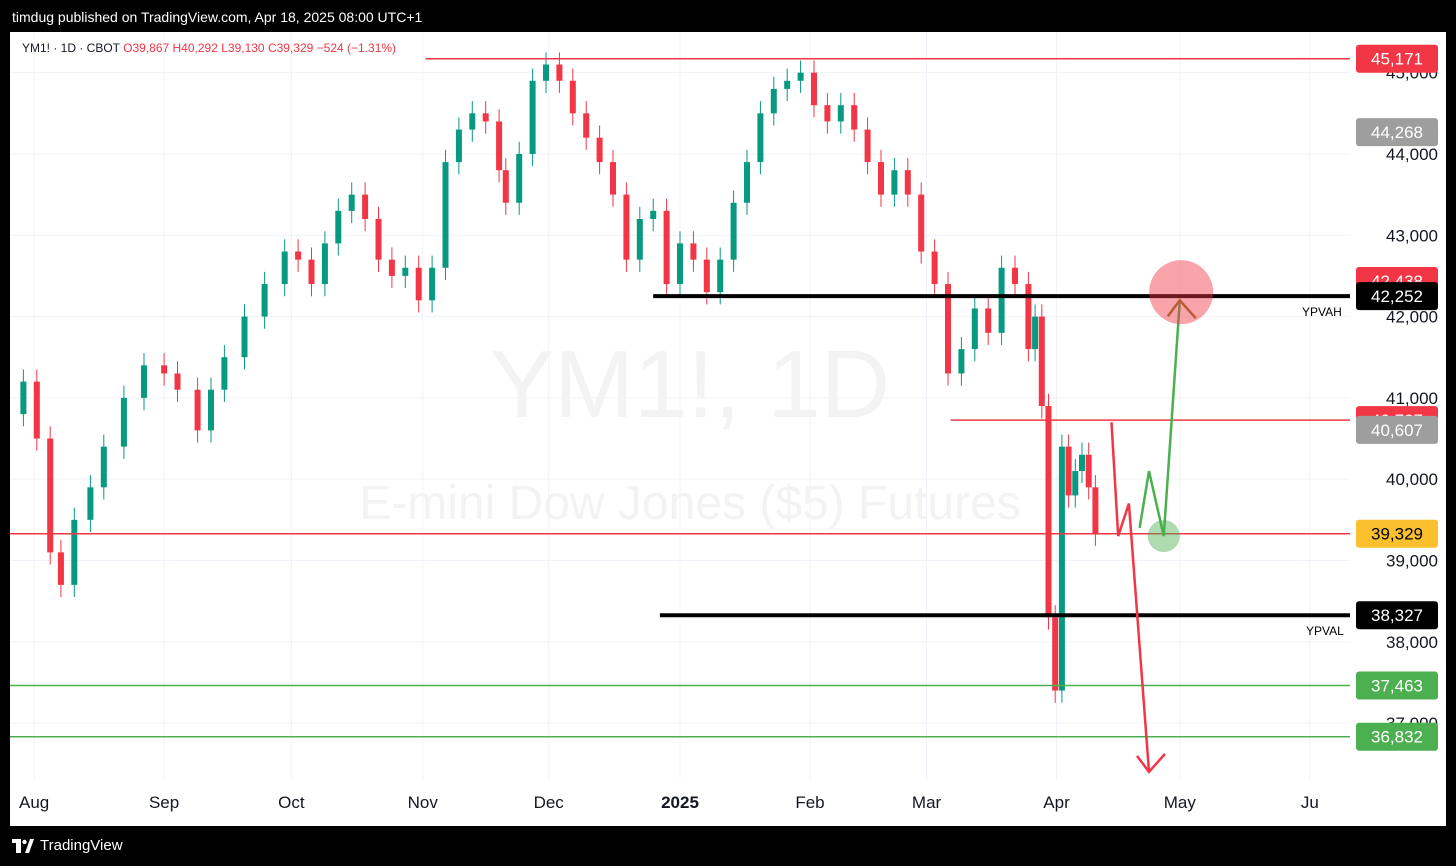 The height and width of the screenshot is (866, 1456). I want to click on y-axis-tick: 43,000, so click(1412, 235).